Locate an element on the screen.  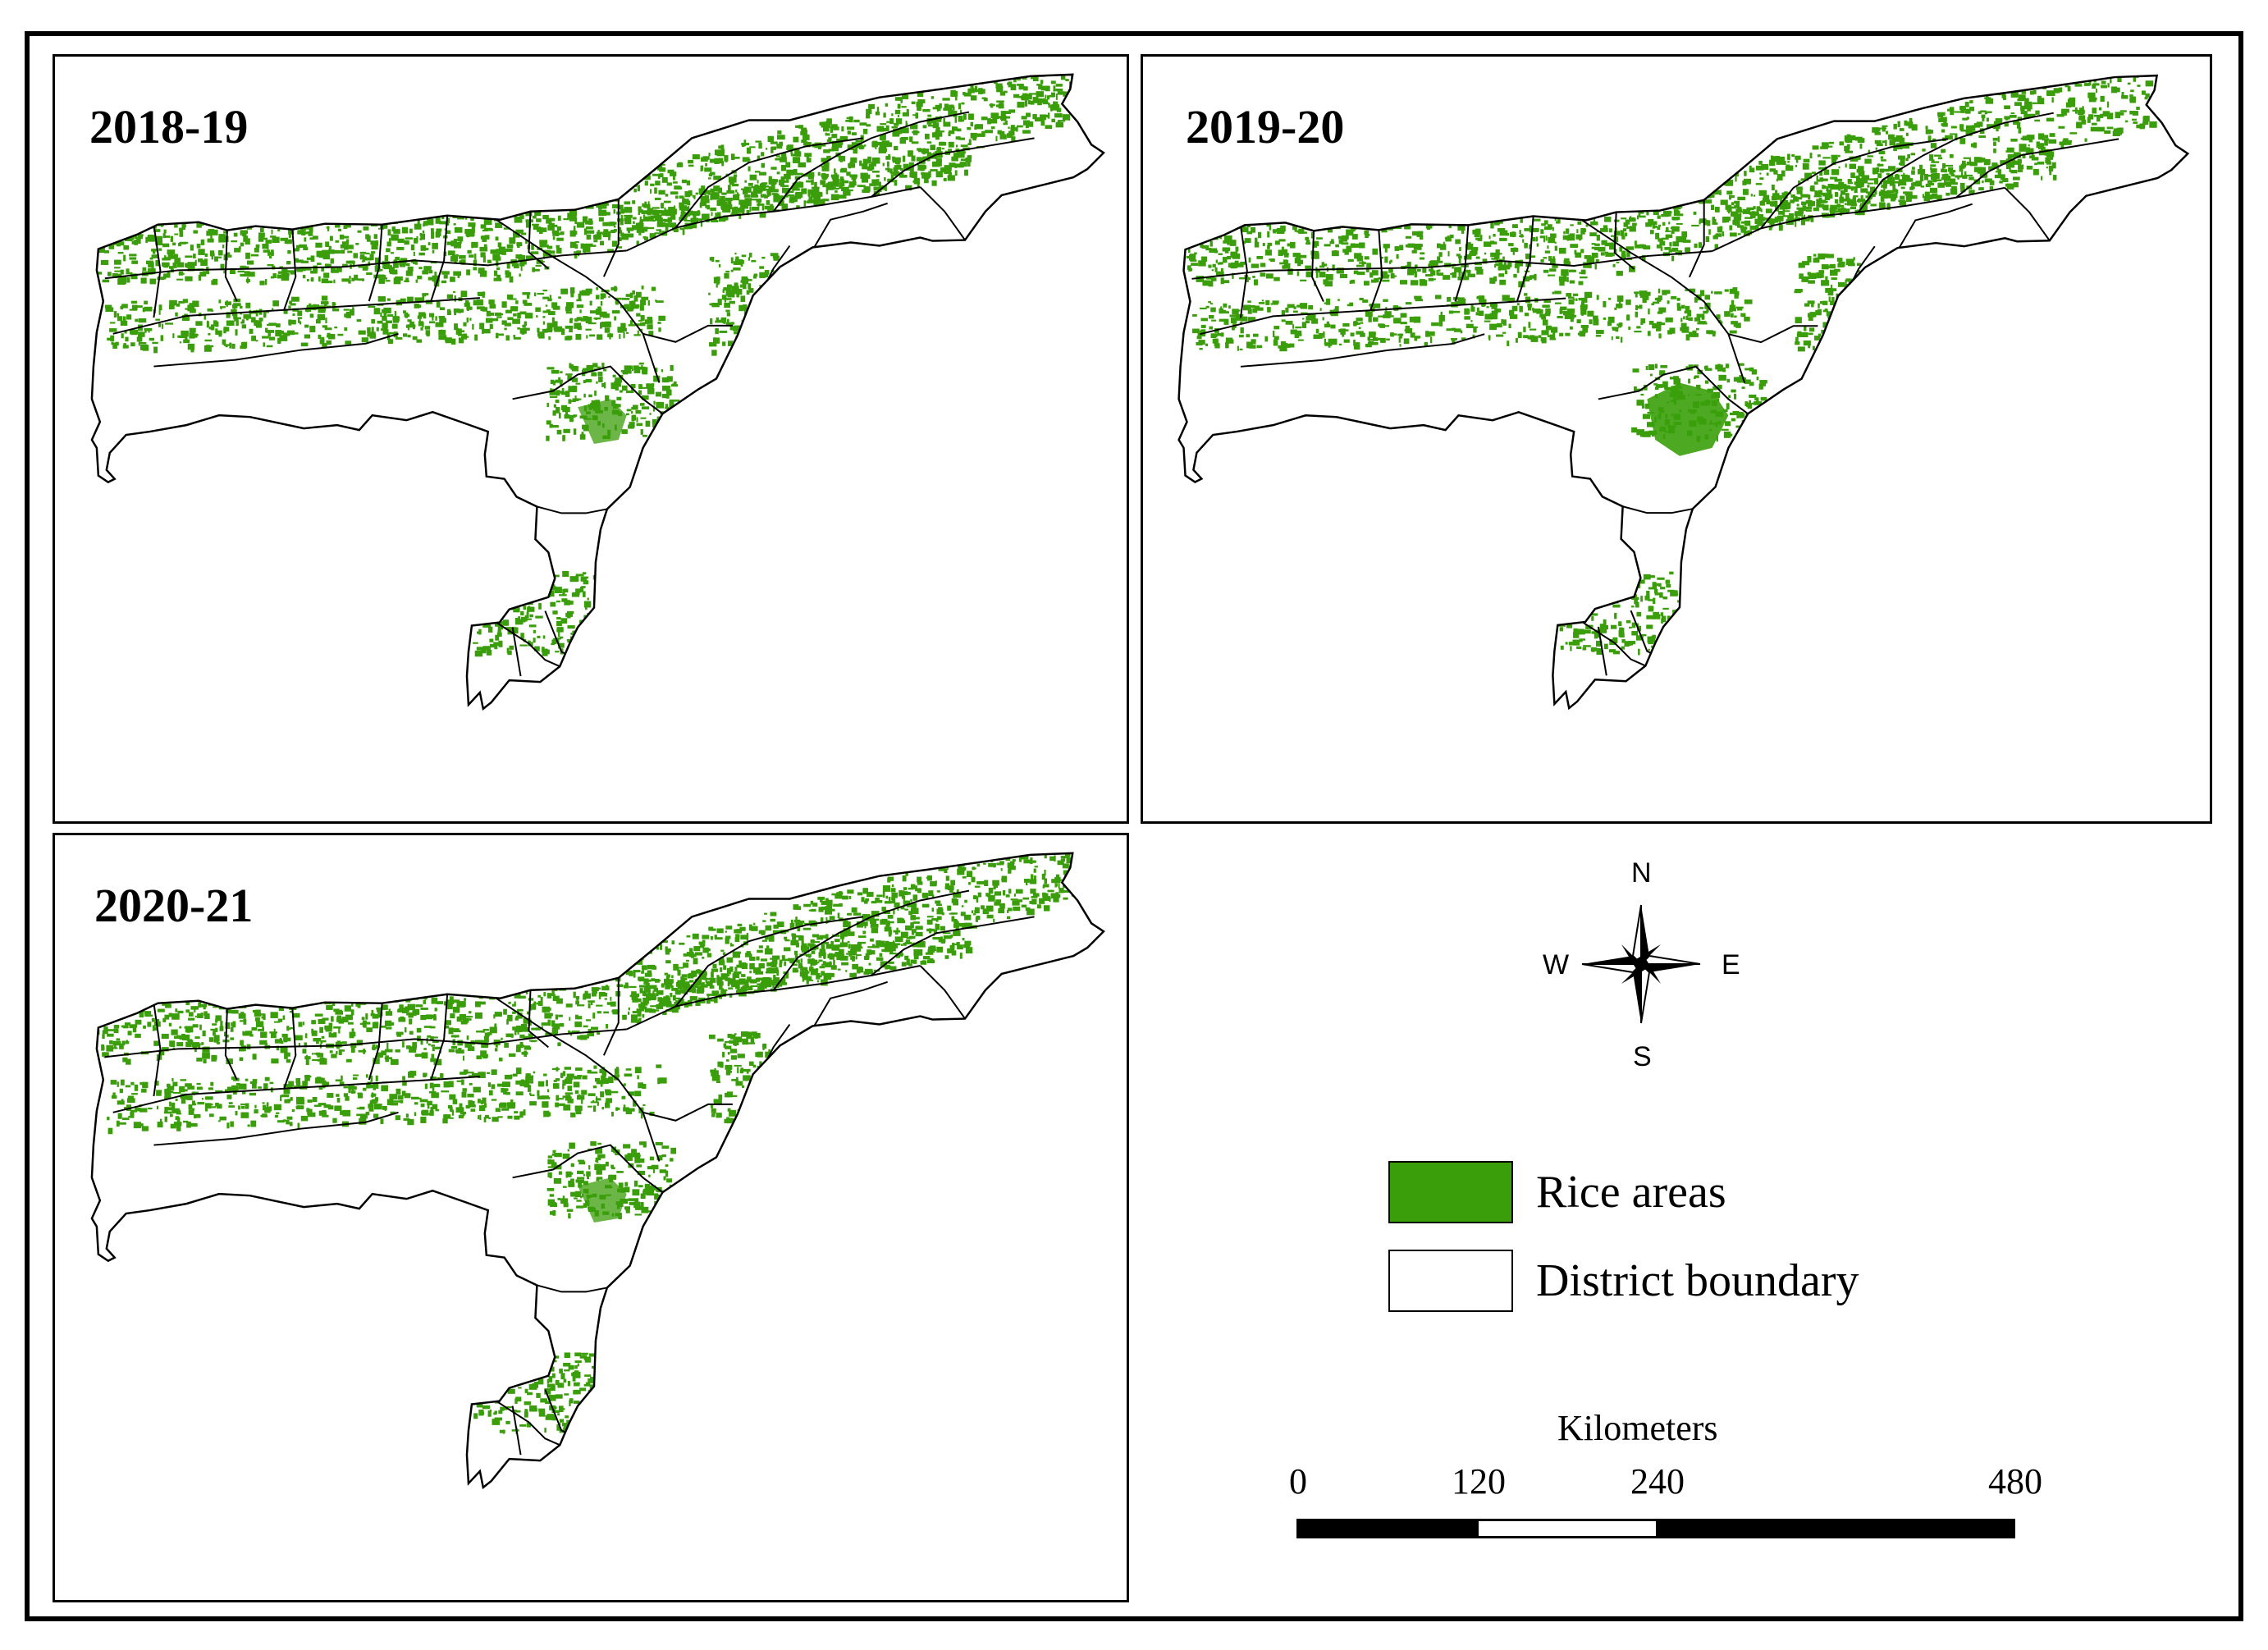
panel-title: 2019-20 is located at coordinates (1265, 127).